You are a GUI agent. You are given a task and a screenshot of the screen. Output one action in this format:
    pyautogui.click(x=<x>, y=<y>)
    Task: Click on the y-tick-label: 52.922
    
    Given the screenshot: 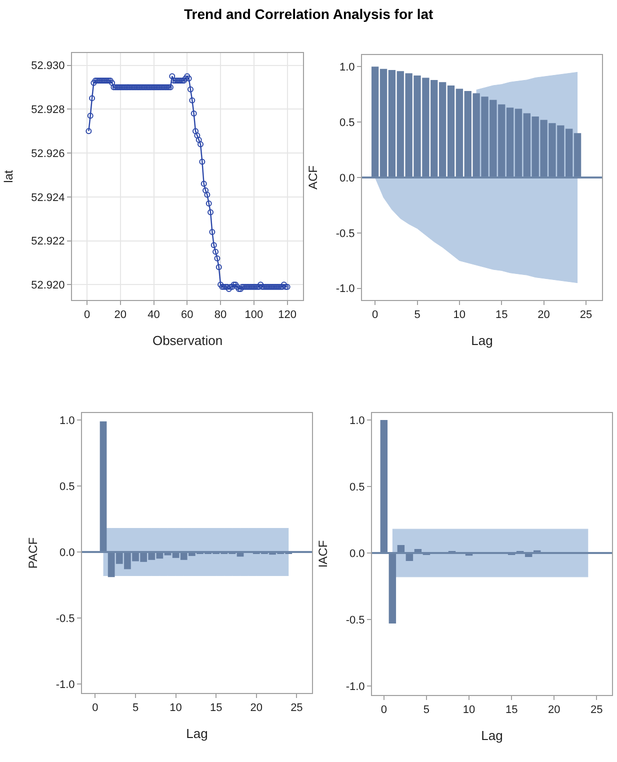 What is the action you would take?
    pyautogui.click(x=48, y=242)
    